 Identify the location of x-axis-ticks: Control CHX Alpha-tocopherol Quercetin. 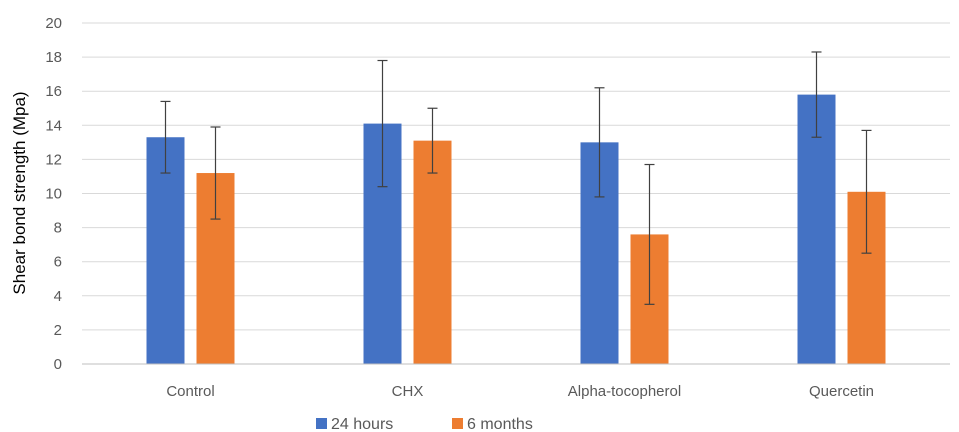
(520, 391).